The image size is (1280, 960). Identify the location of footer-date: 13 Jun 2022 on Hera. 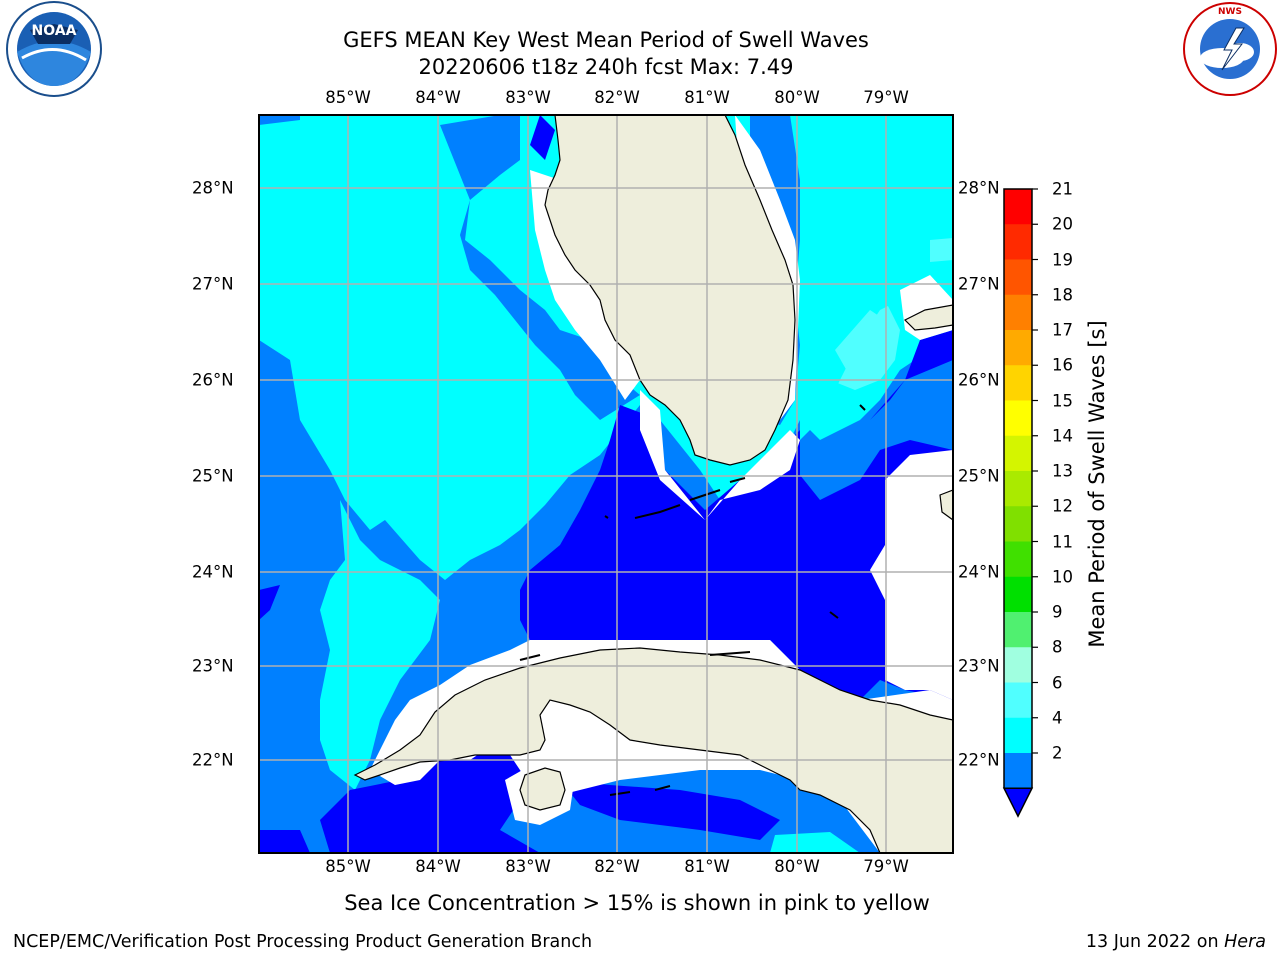
(1176, 942).